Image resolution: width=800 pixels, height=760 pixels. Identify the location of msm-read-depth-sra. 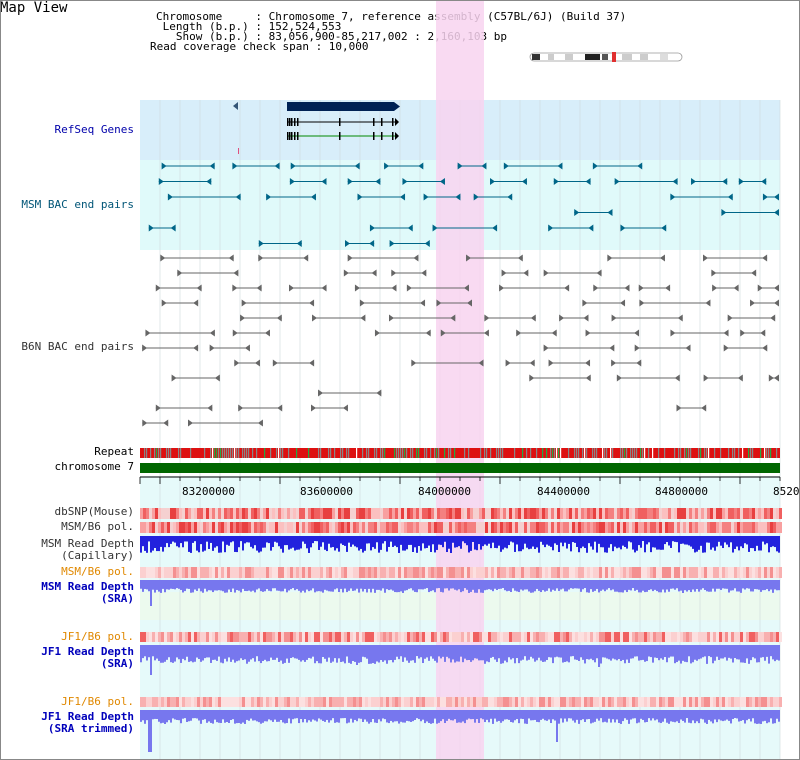
(460, 593).